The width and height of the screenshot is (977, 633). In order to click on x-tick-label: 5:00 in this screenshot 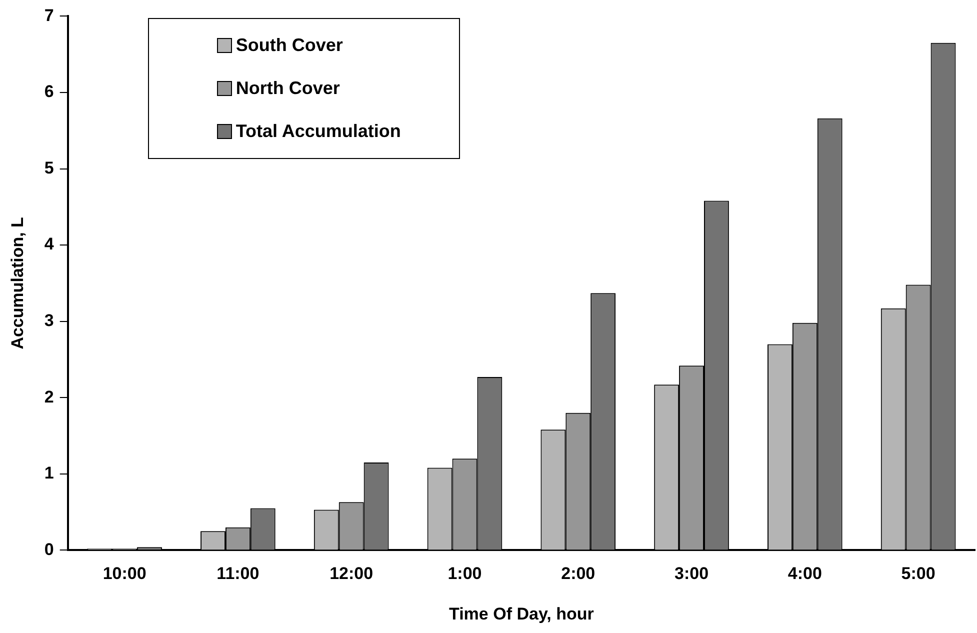, I will do `click(918, 574)`.